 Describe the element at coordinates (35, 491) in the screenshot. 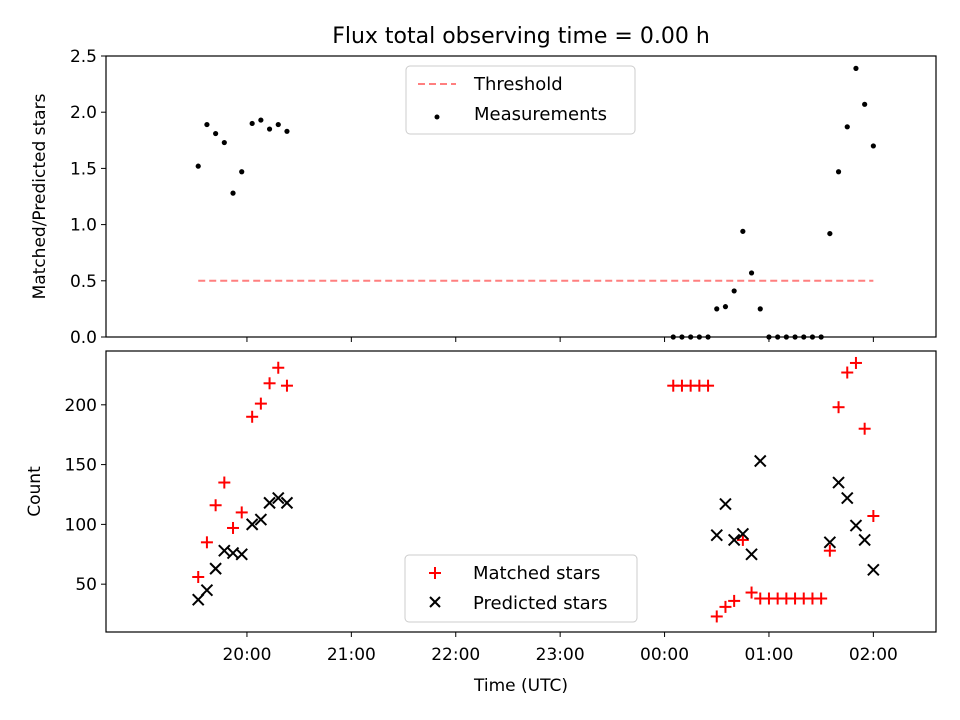

I see `bottom-y-axis-label: Count` at that location.